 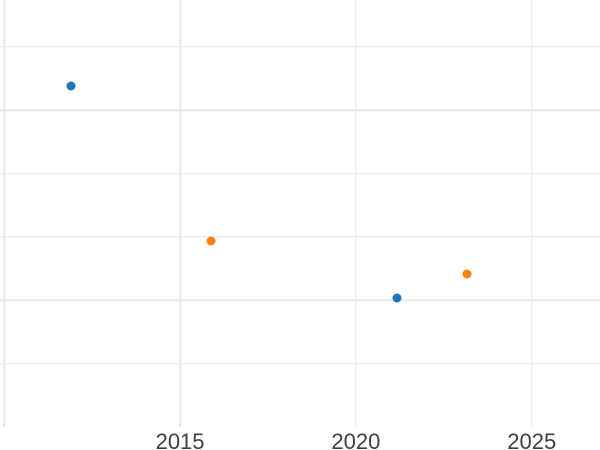 I want to click on x-tick-label: 2025, so click(x=532, y=439).